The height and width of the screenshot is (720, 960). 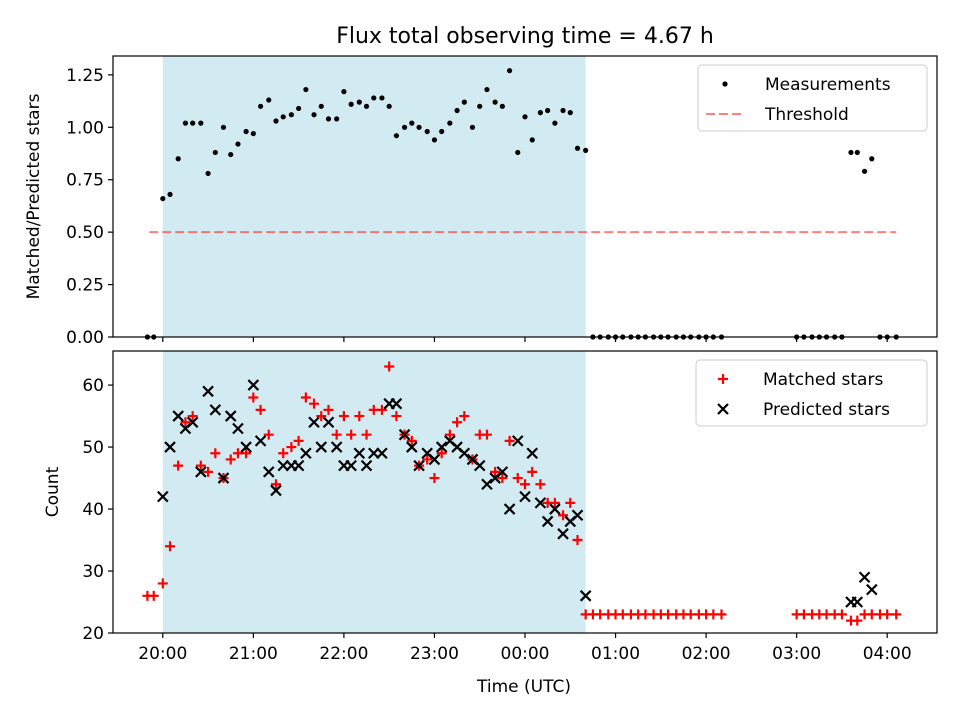 I want to click on x-tick-label: 04:00, so click(x=887, y=654).